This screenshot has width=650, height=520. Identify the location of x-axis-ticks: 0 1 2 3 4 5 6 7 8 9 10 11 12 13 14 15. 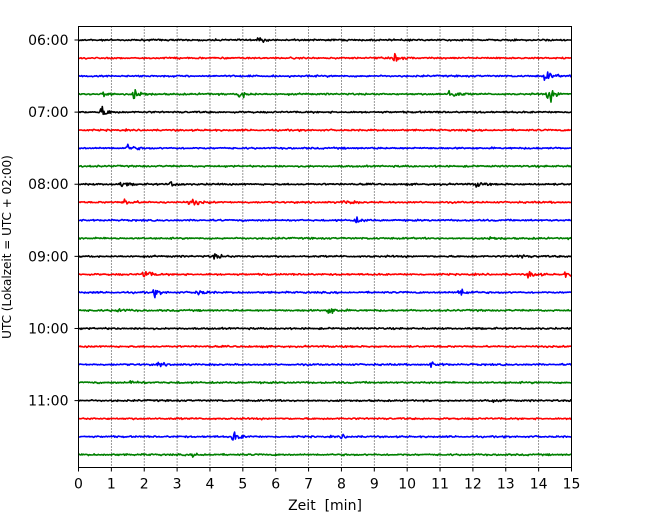
(327, 480).